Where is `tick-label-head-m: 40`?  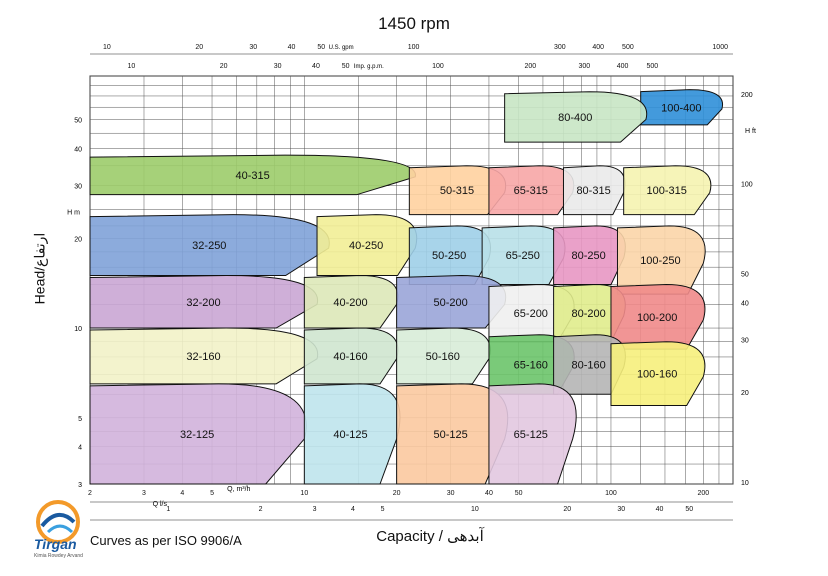
tick-label-head-m: 40 is located at coordinates (78, 149).